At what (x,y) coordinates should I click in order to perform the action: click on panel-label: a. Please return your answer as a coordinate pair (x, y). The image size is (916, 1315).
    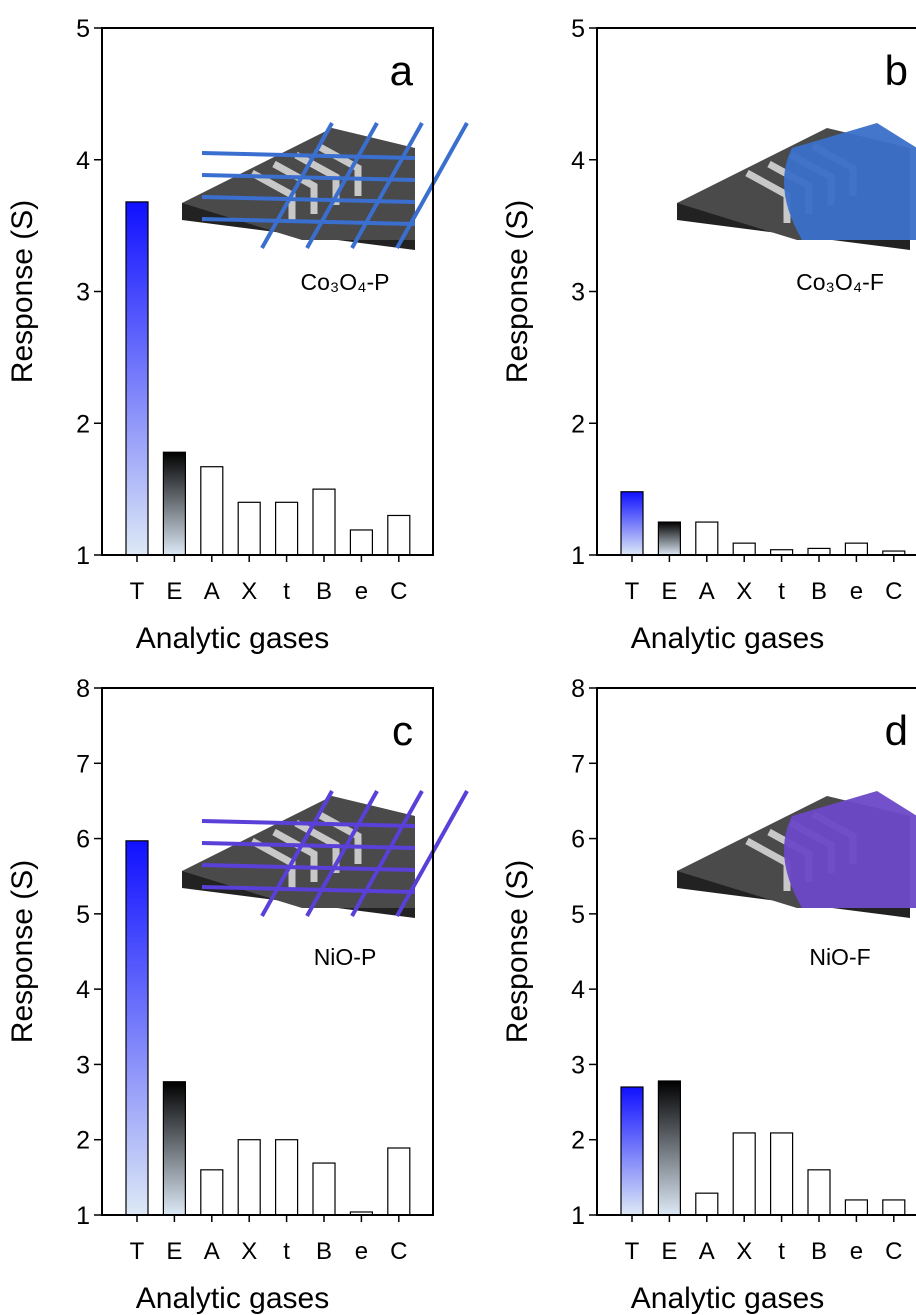
    Looking at the image, I should click on (402, 70).